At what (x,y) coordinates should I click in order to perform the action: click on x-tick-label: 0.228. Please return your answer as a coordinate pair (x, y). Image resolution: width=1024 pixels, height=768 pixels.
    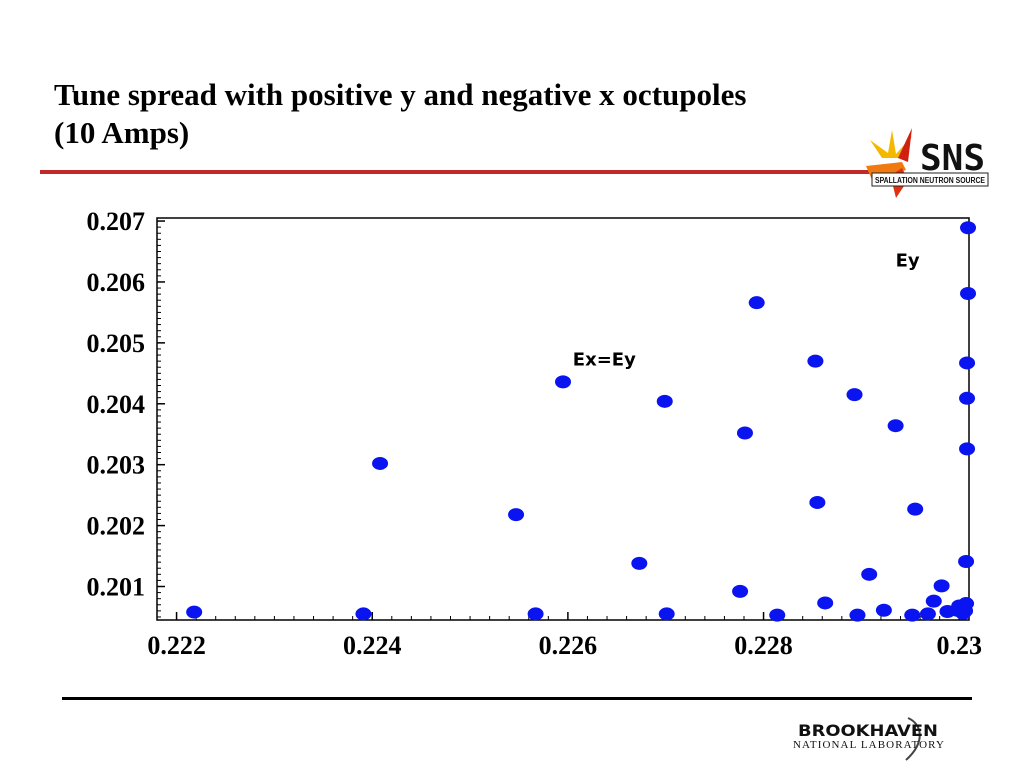
    Looking at the image, I should click on (763, 645).